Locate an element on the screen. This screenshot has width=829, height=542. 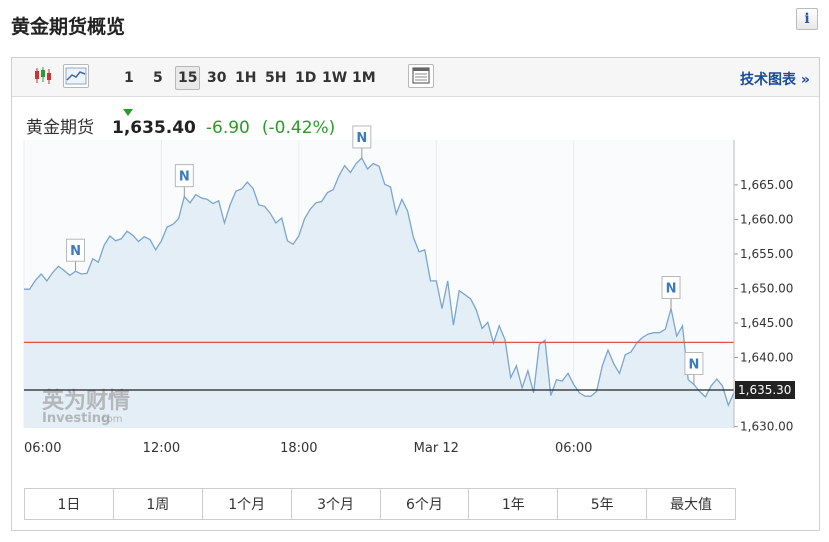
page-title: 黄金期货概览 is located at coordinates (68, 27).